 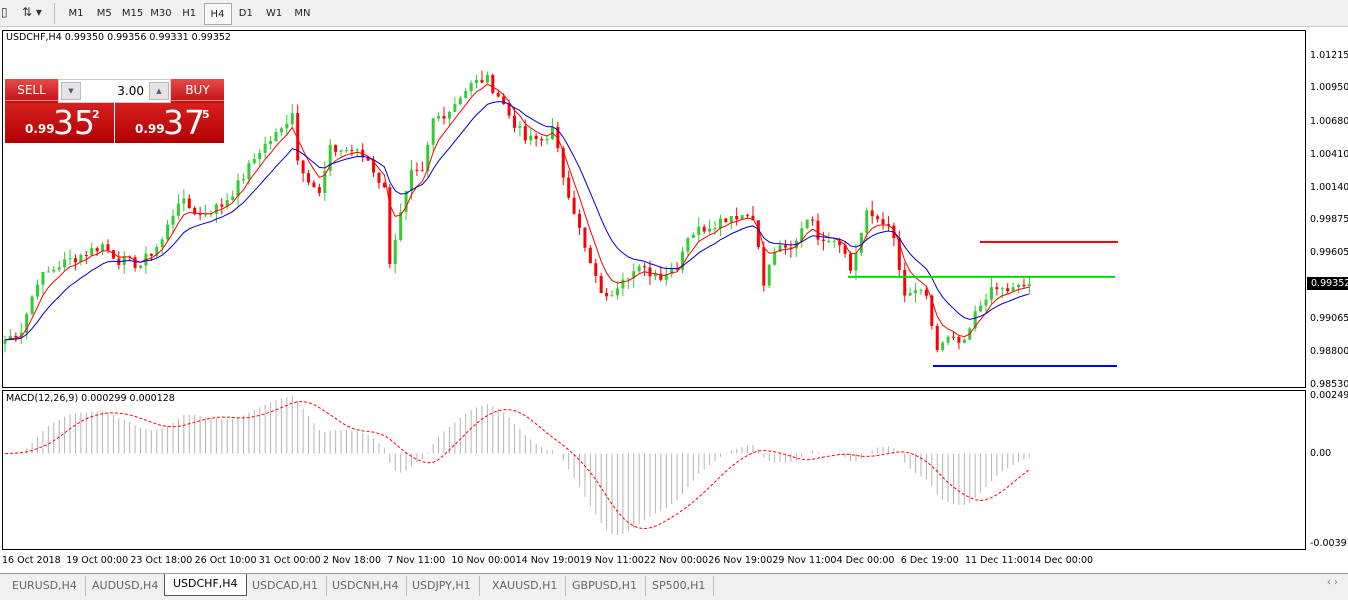 I want to click on timeframe-h4: H4, so click(x=217, y=14).